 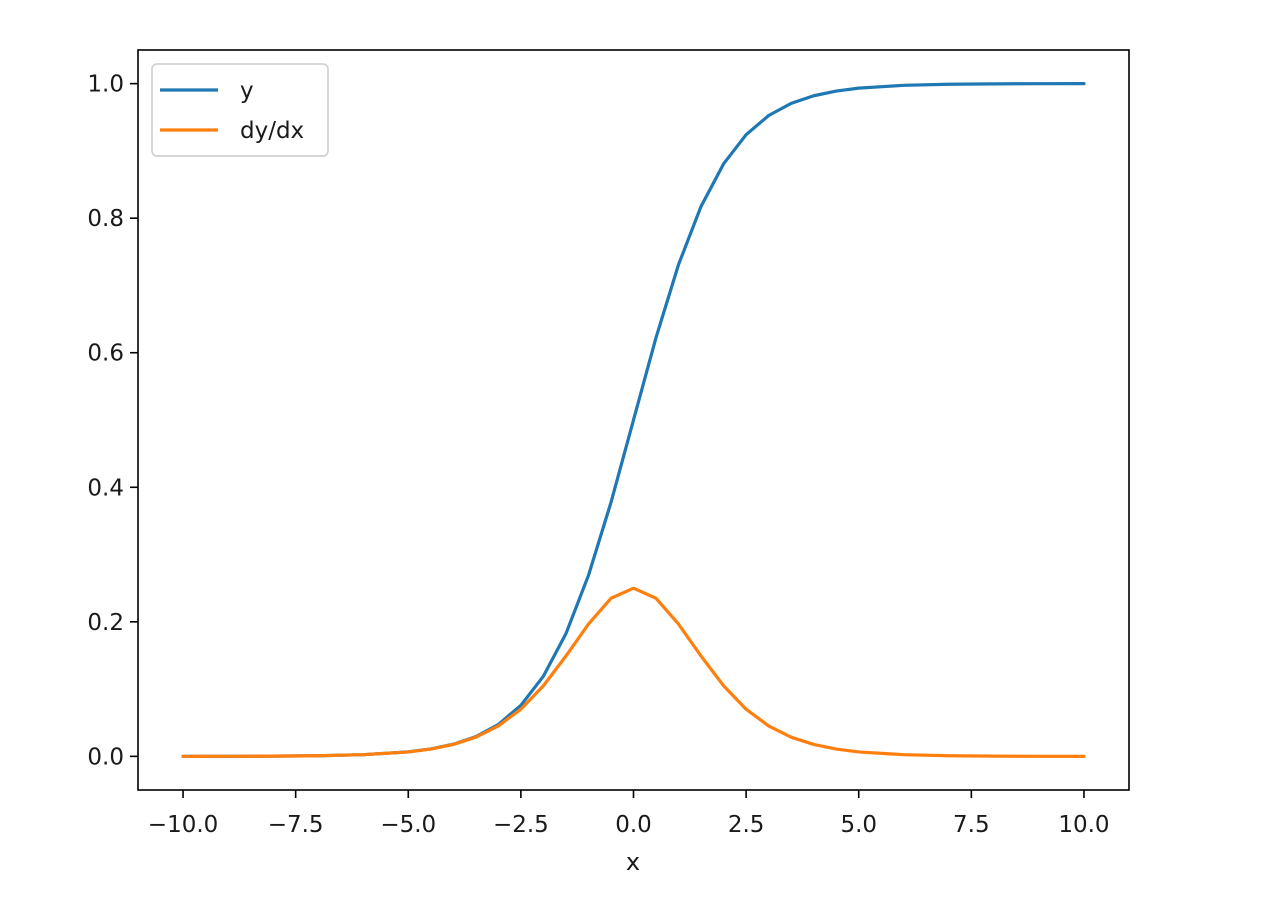 I want to click on x-tick-label: 0.0, so click(x=633, y=825).